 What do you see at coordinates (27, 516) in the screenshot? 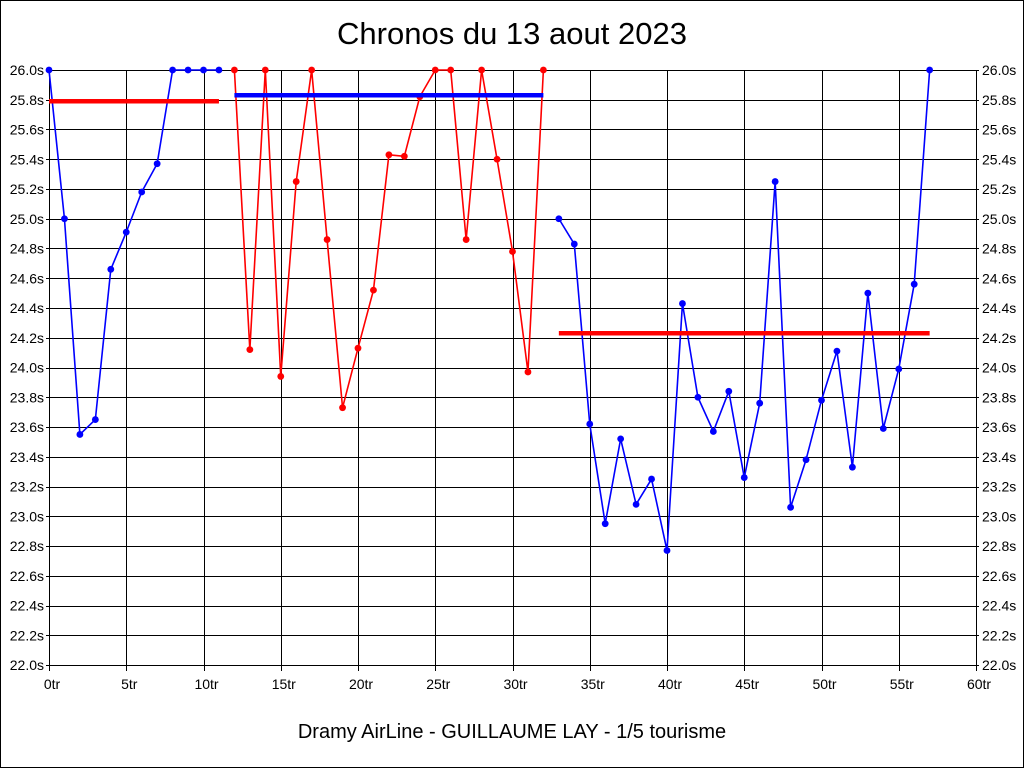
I see `y-tick-label-left: 23.0s` at bounding box center [27, 516].